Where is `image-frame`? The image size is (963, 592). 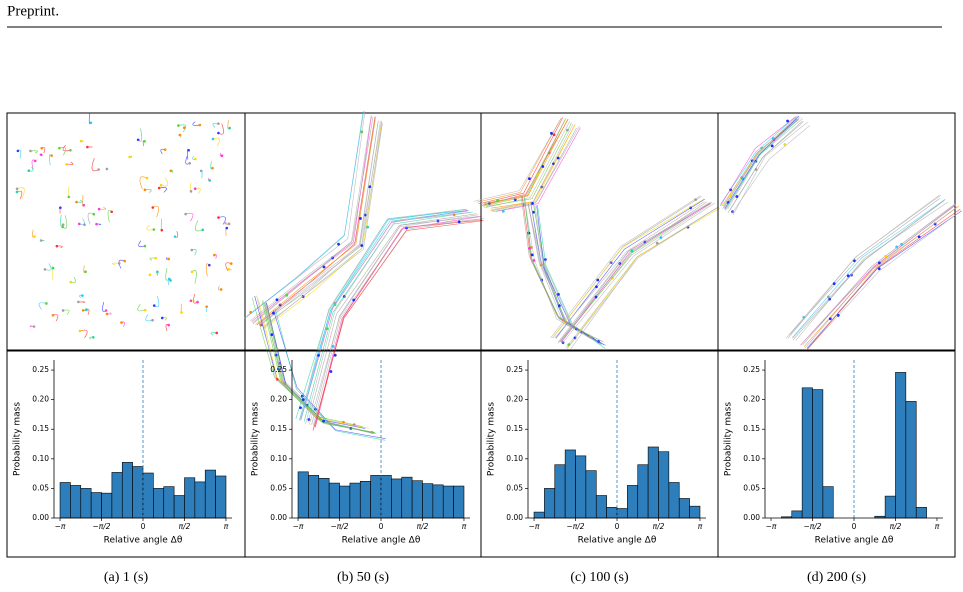
image-frame is located at coordinates (836, 231).